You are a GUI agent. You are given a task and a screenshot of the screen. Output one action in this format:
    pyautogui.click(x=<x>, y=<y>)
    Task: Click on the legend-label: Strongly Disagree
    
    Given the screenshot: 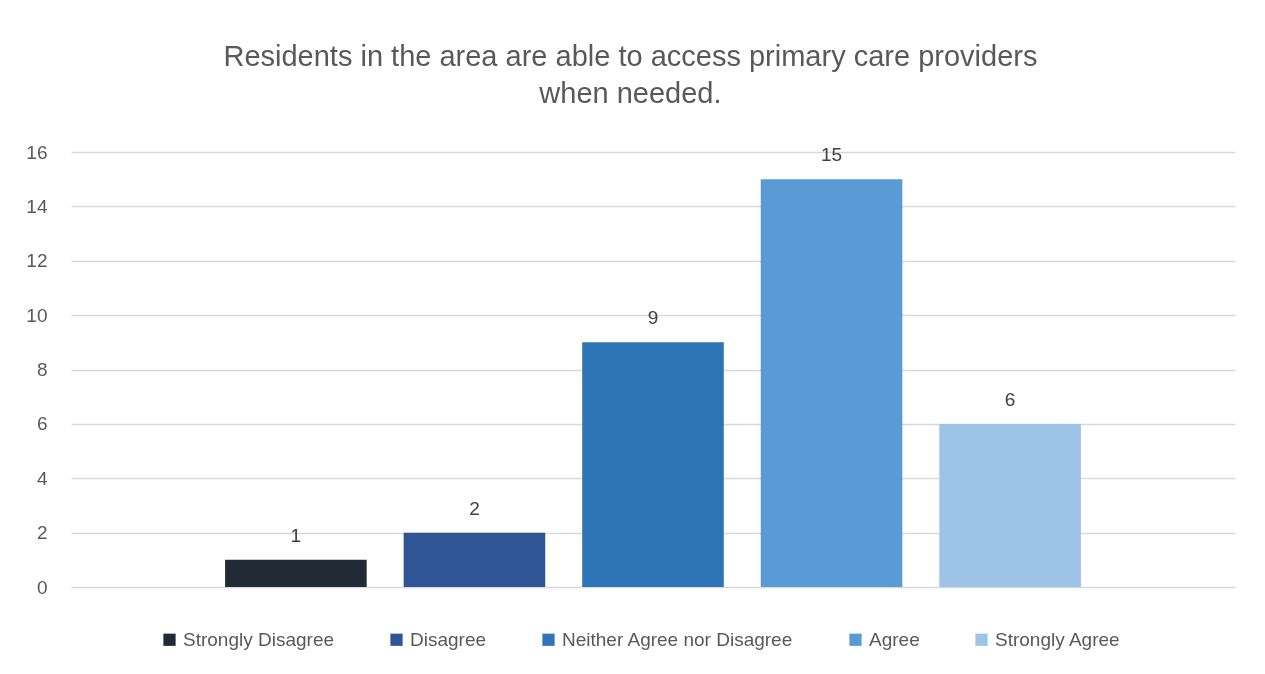 What is the action you would take?
    pyautogui.click(x=259, y=639)
    